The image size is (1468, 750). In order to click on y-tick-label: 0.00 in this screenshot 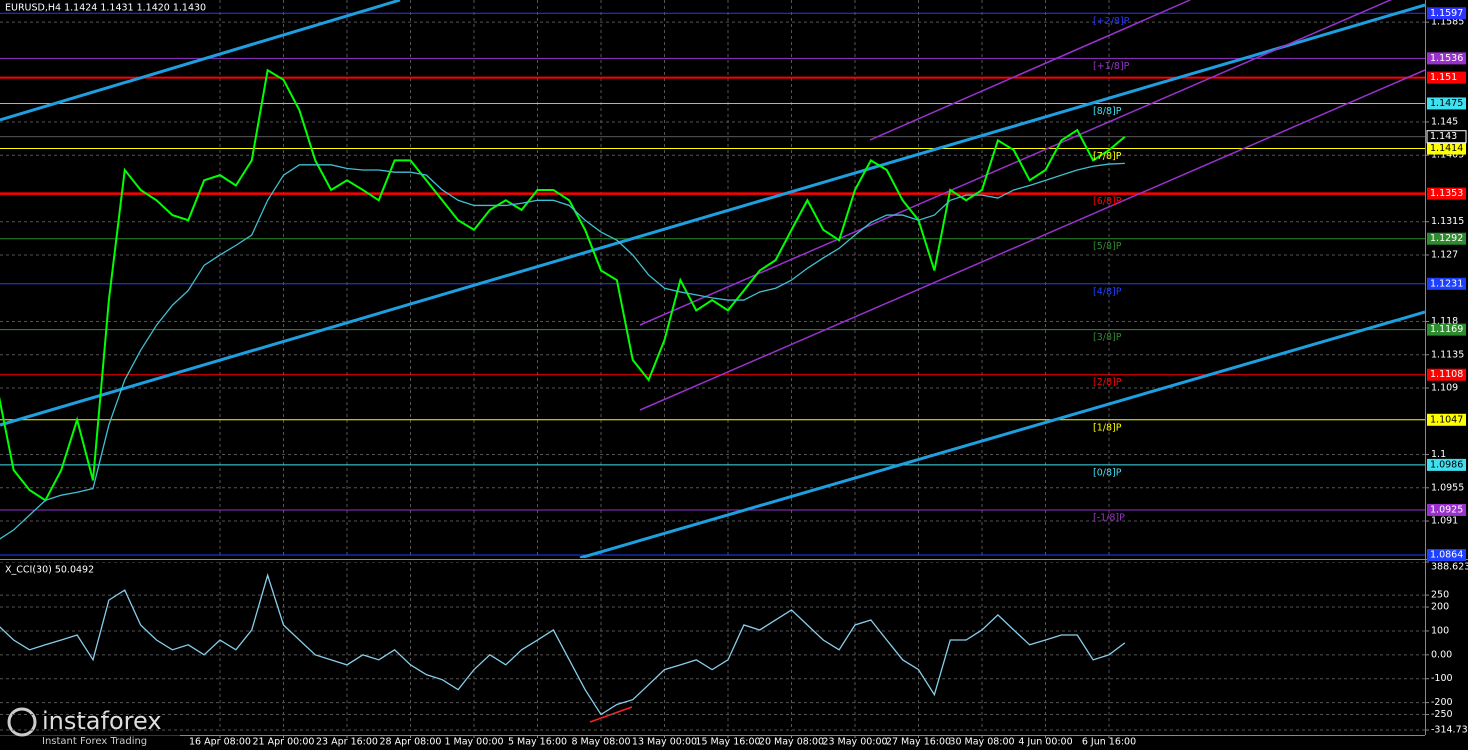, I will do `click(1441, 654)`.